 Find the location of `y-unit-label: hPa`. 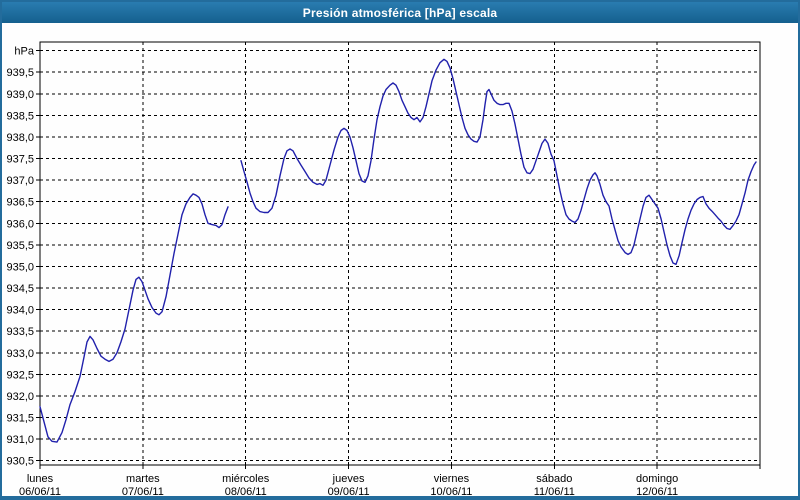

y-unit-label: hPa is located at coordinates (24, 52).